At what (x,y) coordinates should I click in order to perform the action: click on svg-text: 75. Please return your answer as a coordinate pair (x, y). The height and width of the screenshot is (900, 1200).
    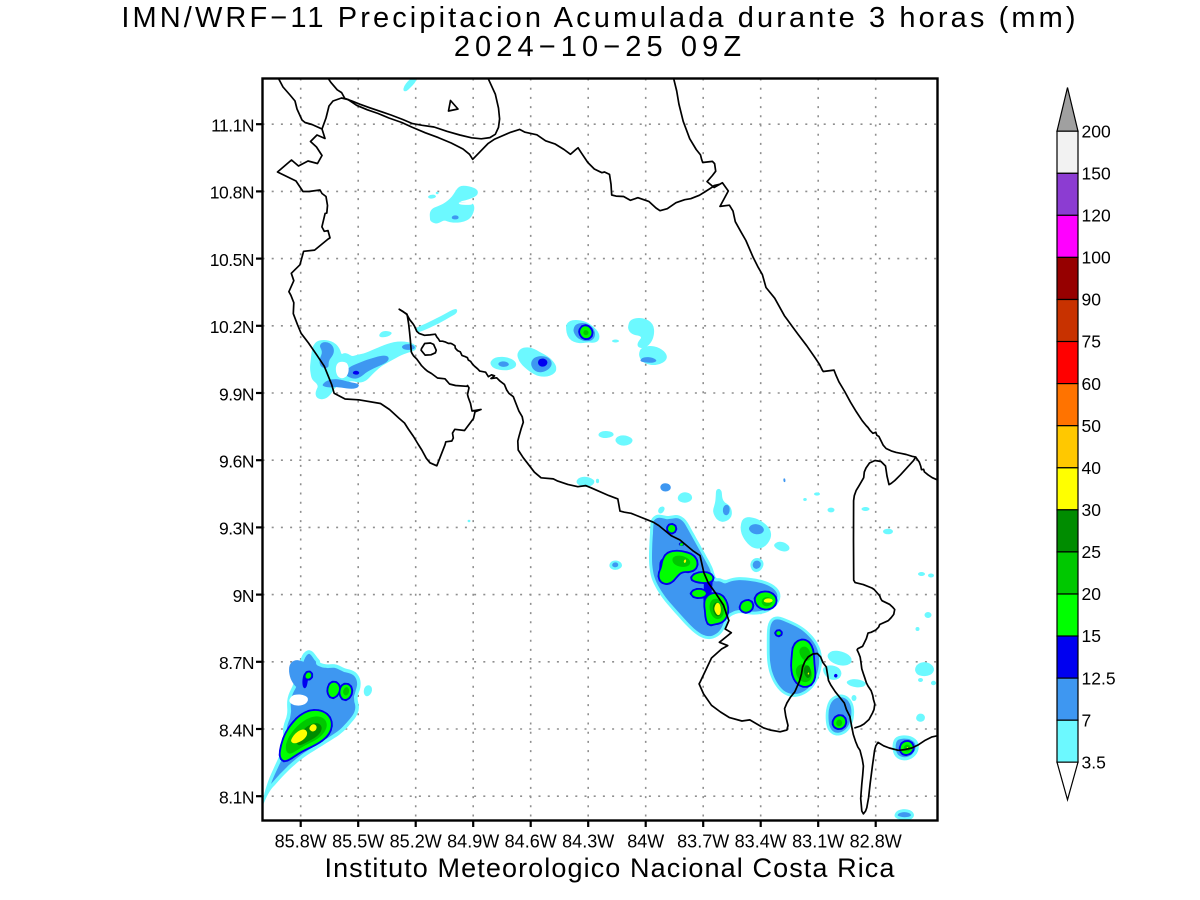
    Looking at the image, I should click on (1091, 342).